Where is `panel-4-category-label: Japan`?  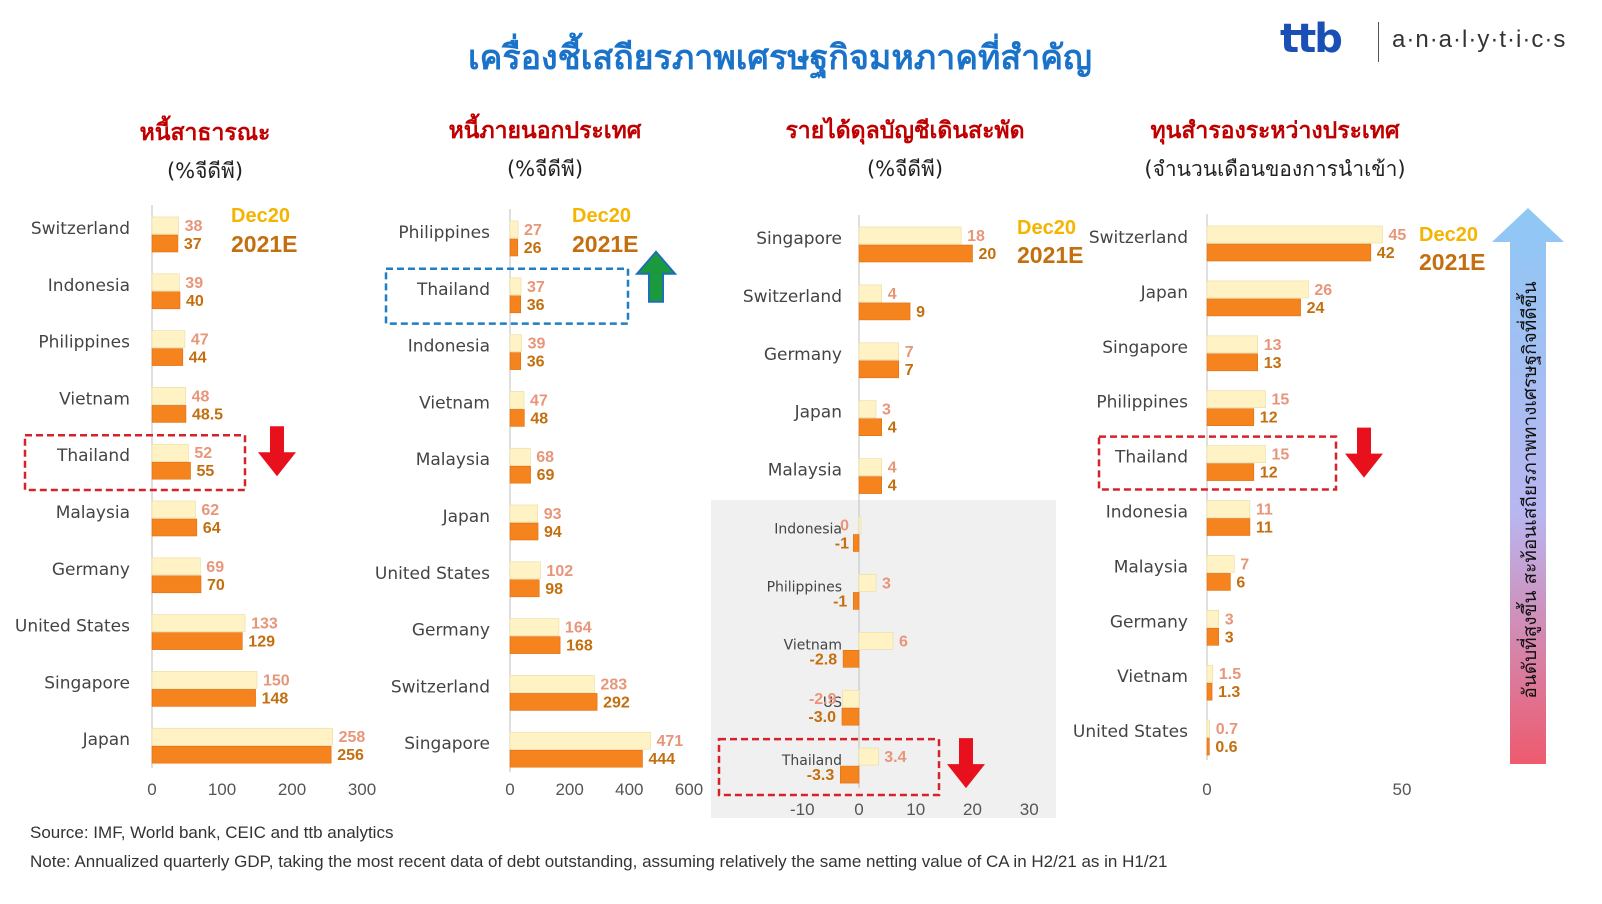
panel-4-category-label: Japan is located at coordinates (1164, 293).